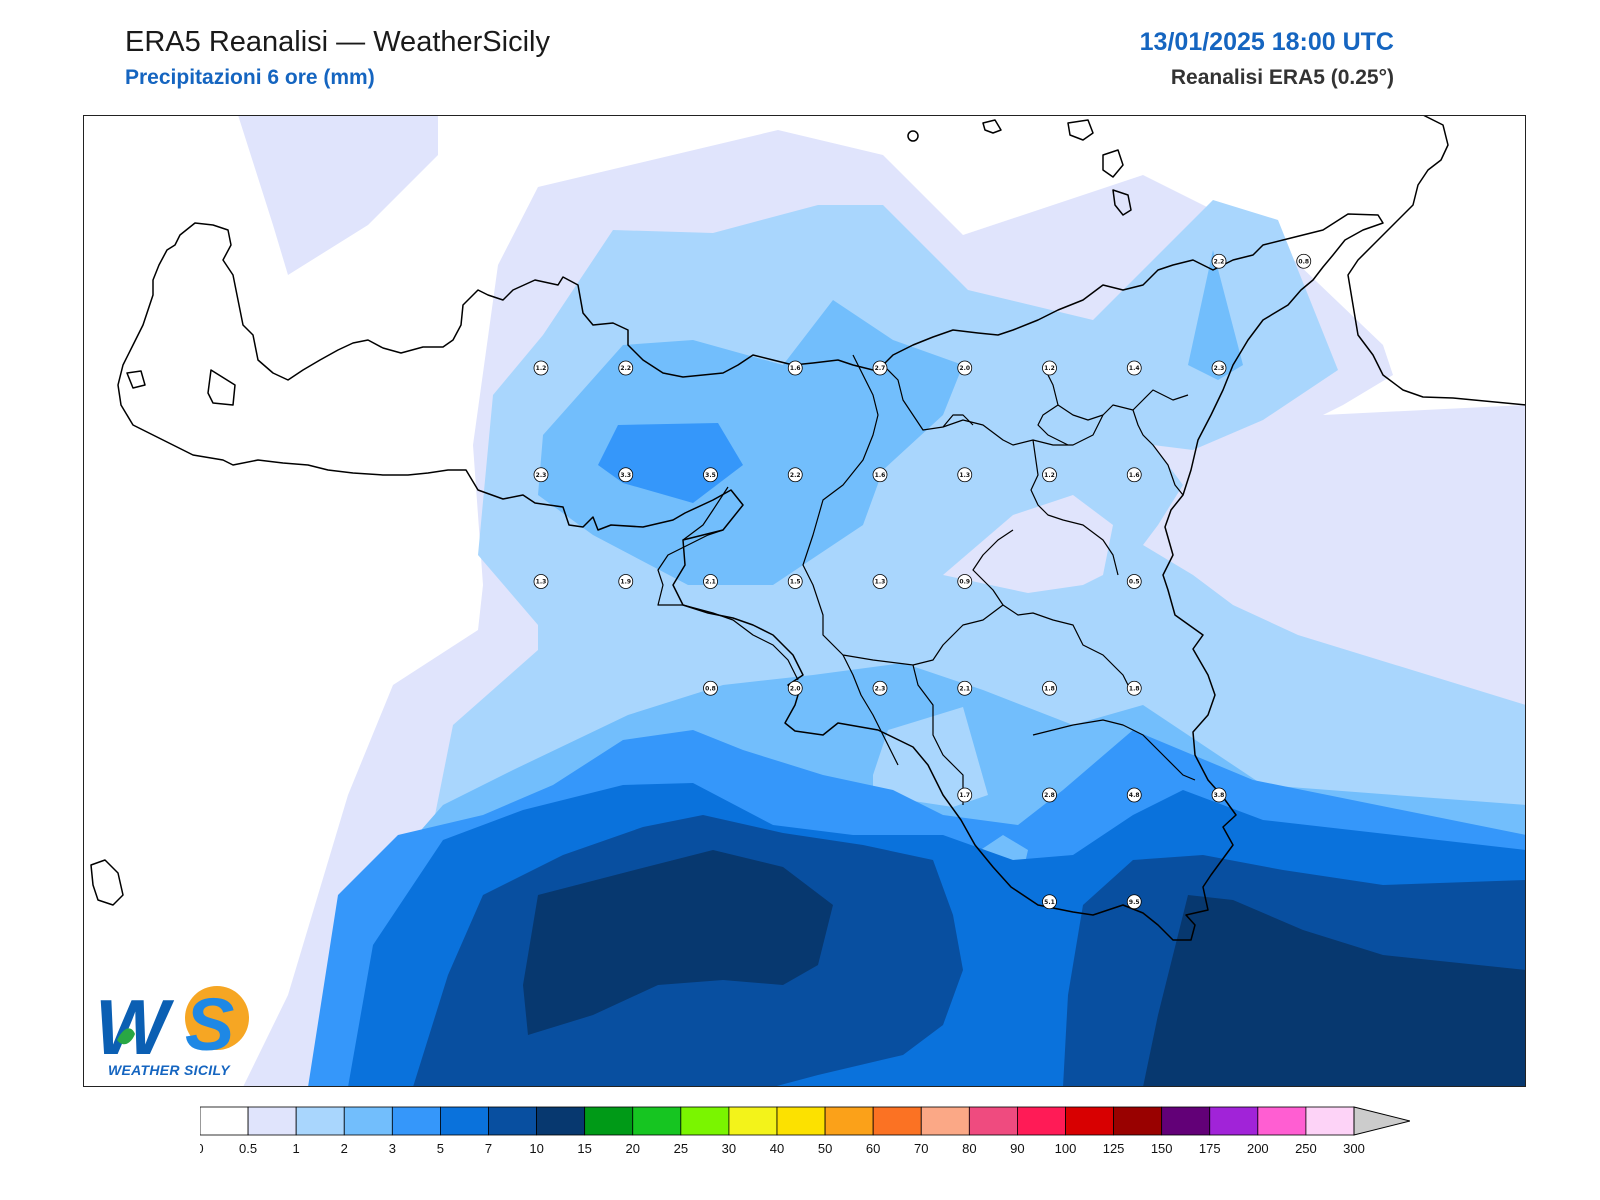  What do you see at coordinates (248, 1148) in the screenshot?
I see `colorbar-tick-label: 0.5` at bounding box center [248, 1148].